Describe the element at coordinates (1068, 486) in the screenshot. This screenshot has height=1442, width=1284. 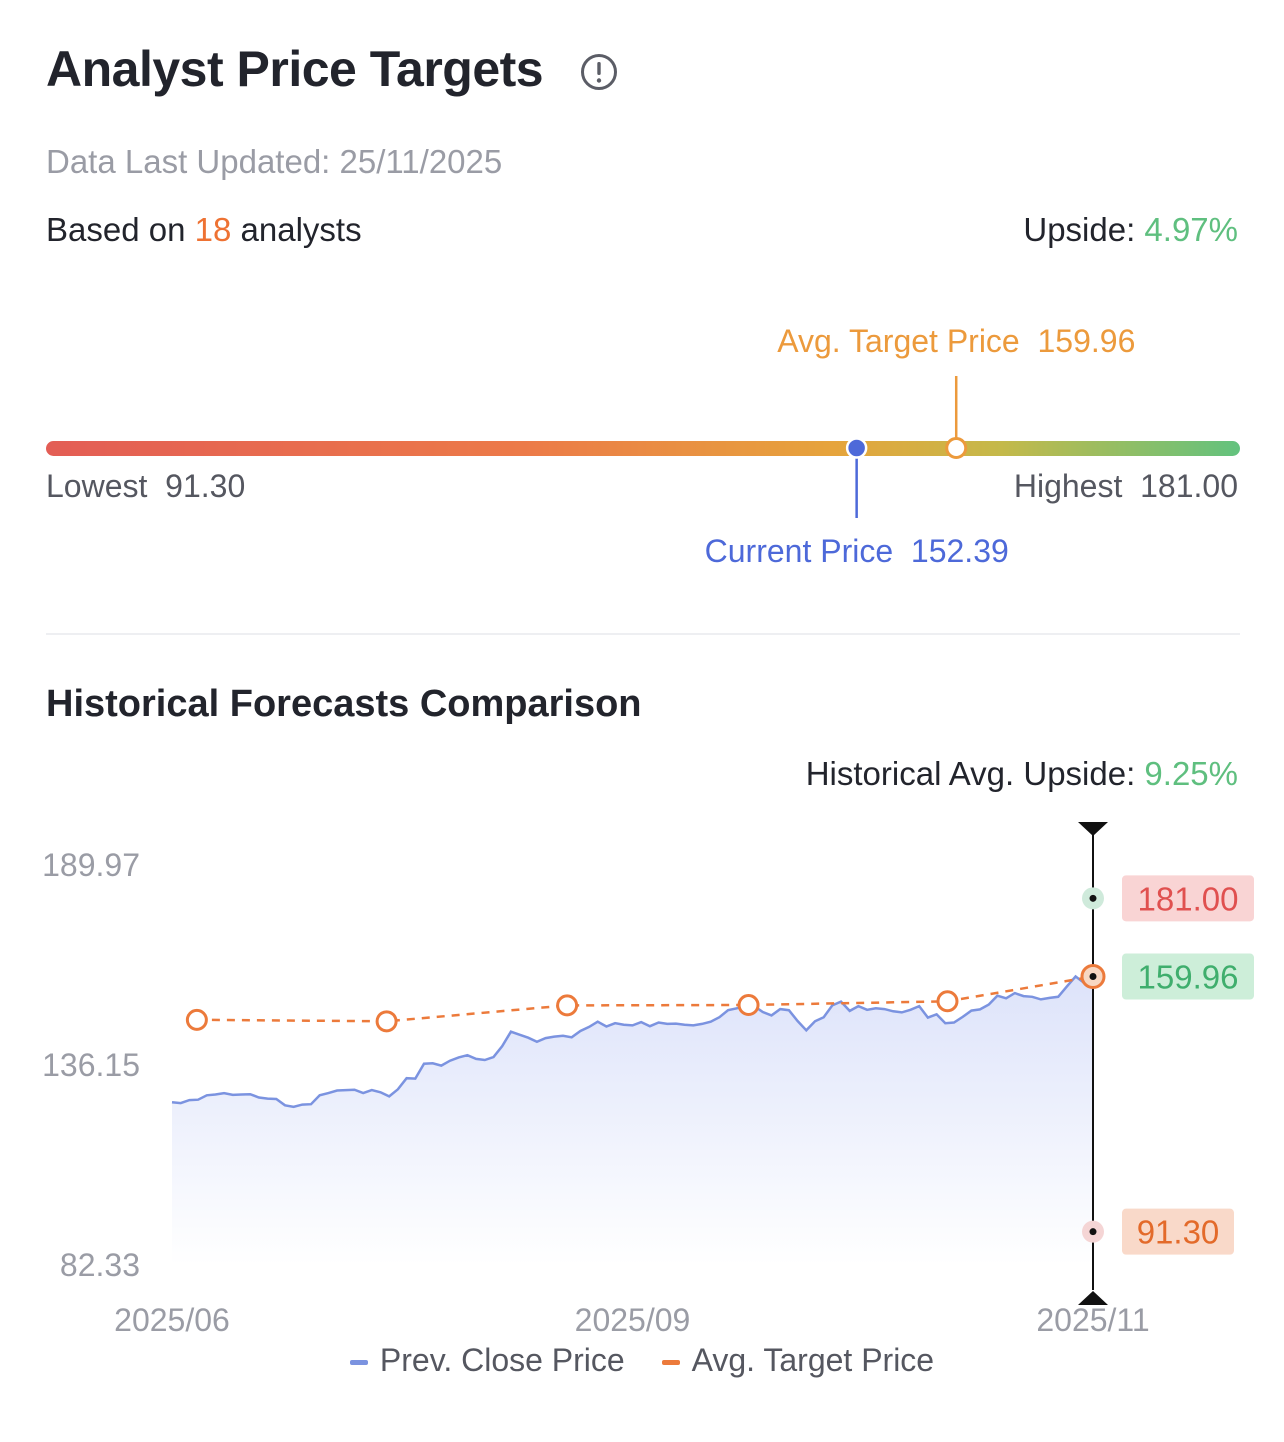
I see `highest-label-text: Highest` at that location.